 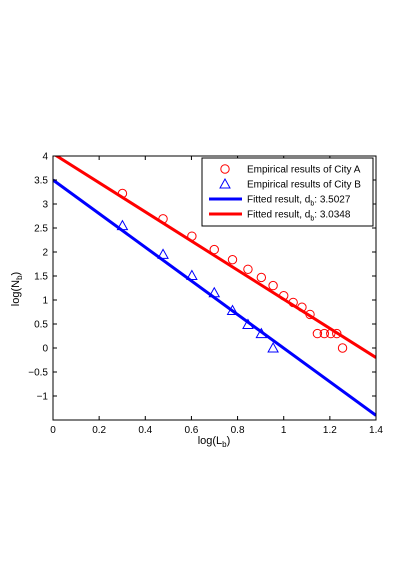 I want to click on x-axis-label: log(Lb), so click(x=214, y=442).